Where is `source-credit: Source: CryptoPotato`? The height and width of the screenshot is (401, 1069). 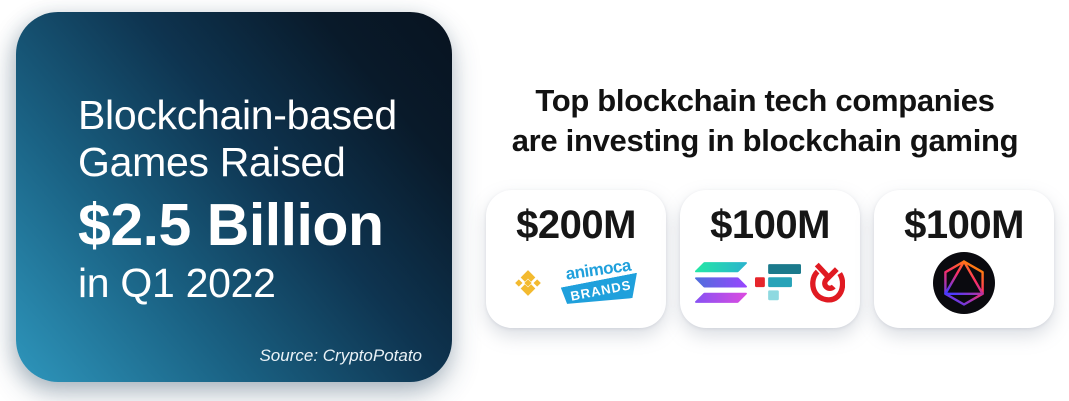 source-credit: Source: CryptoPotato is located at coordinates (340, 355).